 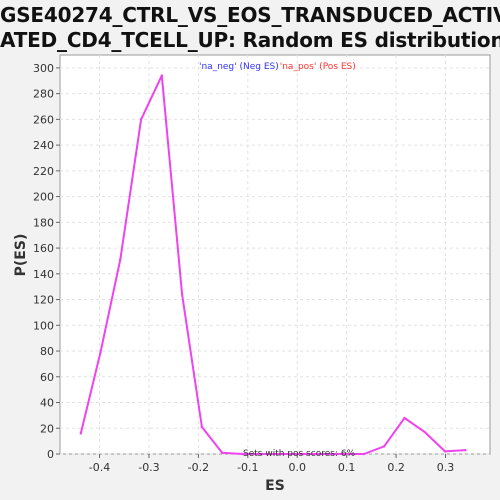 I want to click on x-axis-label: ES, so click(x=275, y=486).